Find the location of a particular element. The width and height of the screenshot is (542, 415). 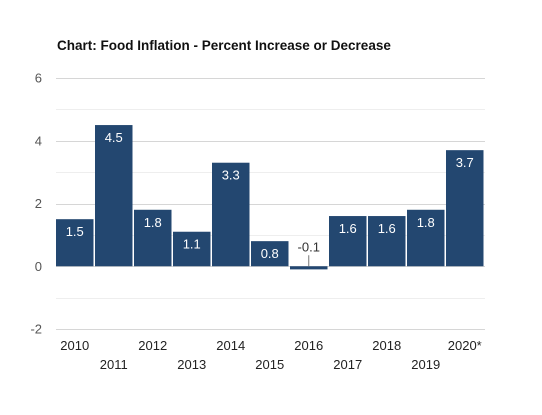

bar-2017 is located at coordinates (348, 241).